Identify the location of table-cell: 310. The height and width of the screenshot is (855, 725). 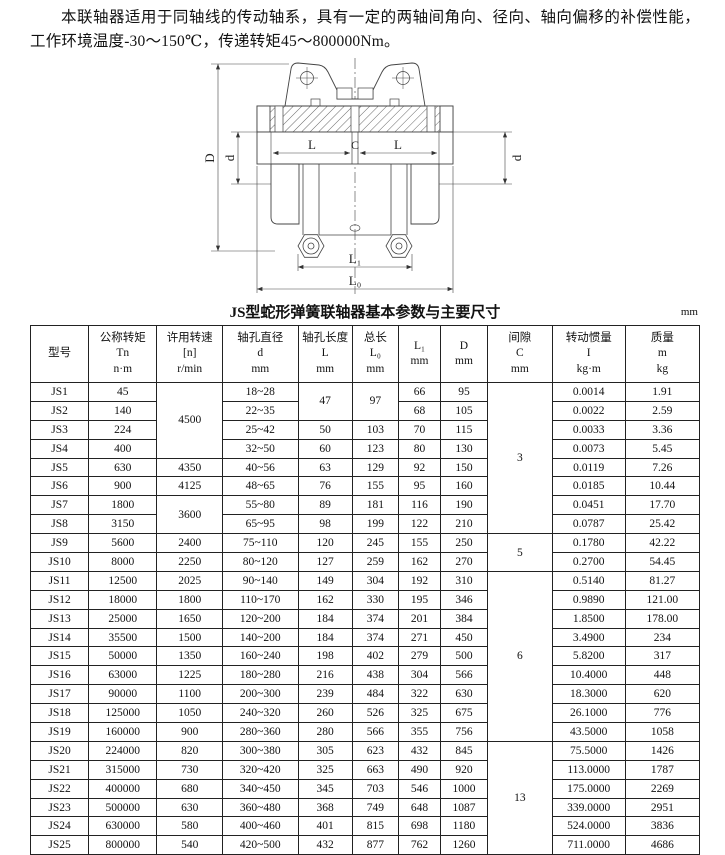
(464, 580).